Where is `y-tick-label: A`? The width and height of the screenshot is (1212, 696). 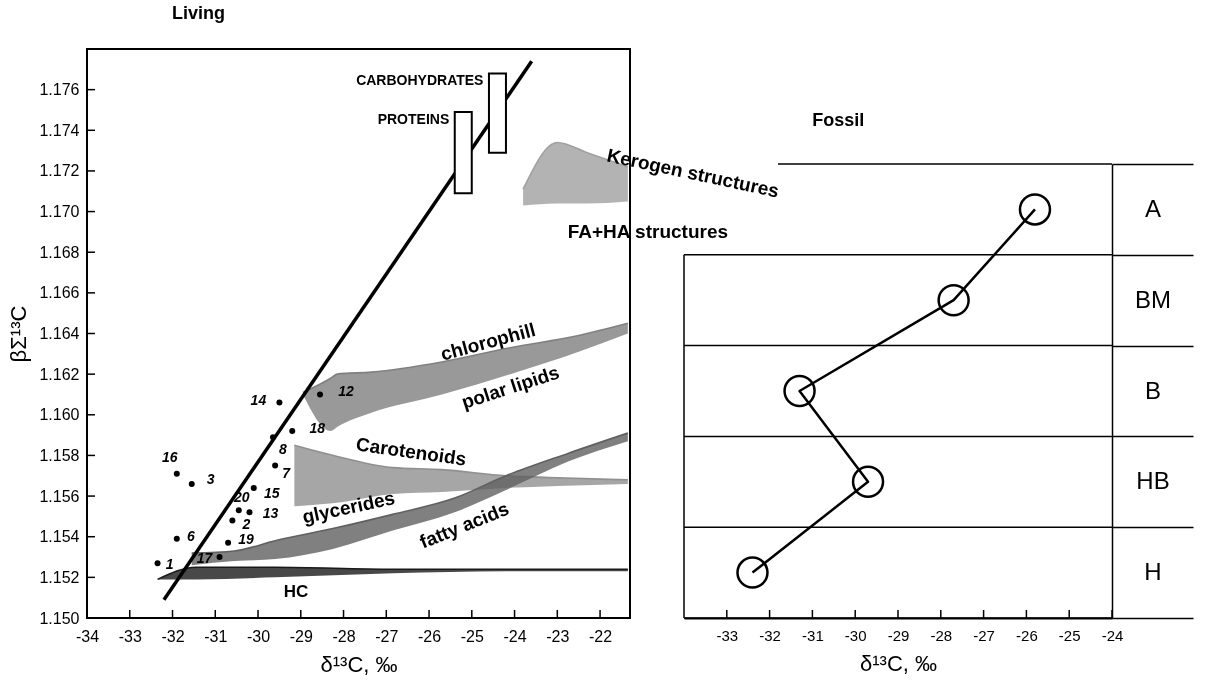
y-tick-label: A is located at coordinates (1153, 208).